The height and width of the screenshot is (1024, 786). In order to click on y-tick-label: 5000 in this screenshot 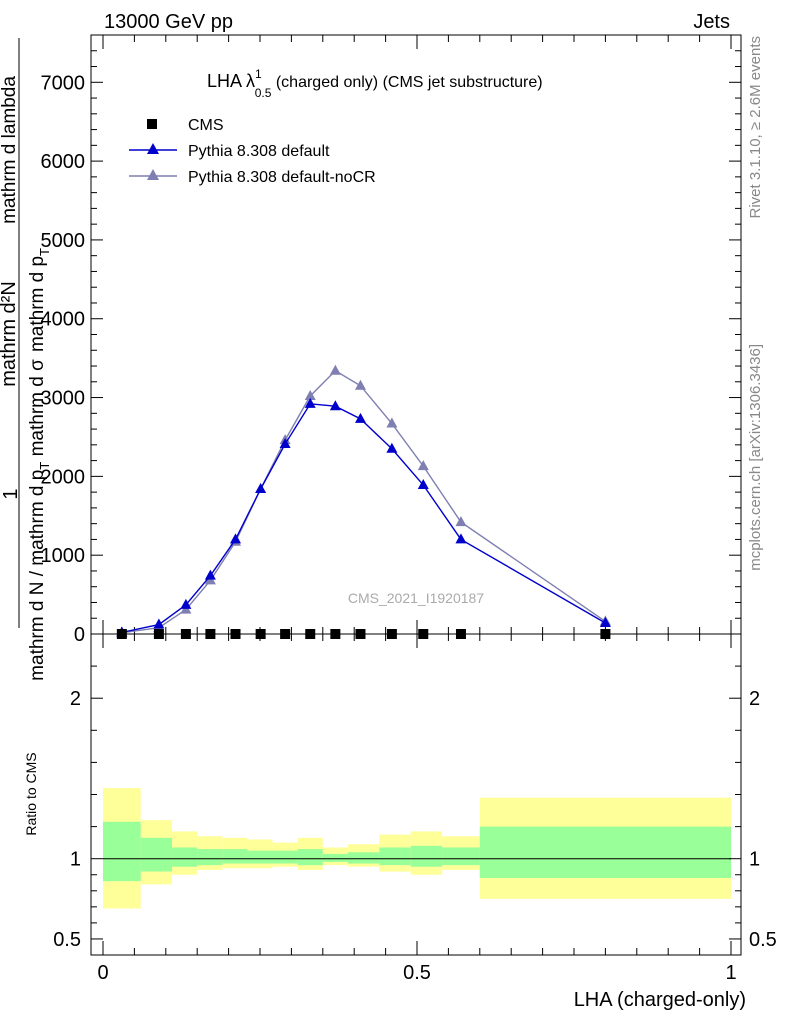, I will do `click(63, 241)`.